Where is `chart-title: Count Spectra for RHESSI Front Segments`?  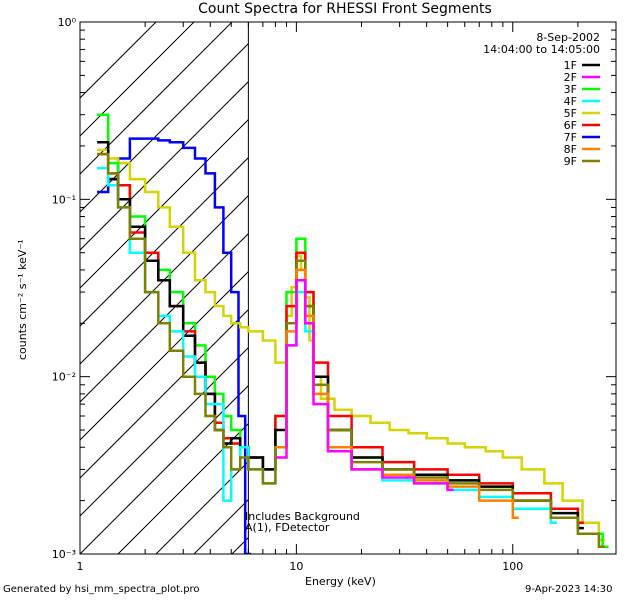
chart-title: Count Spectra for RHESSI Front Segments is located at coordinates (345, 9).